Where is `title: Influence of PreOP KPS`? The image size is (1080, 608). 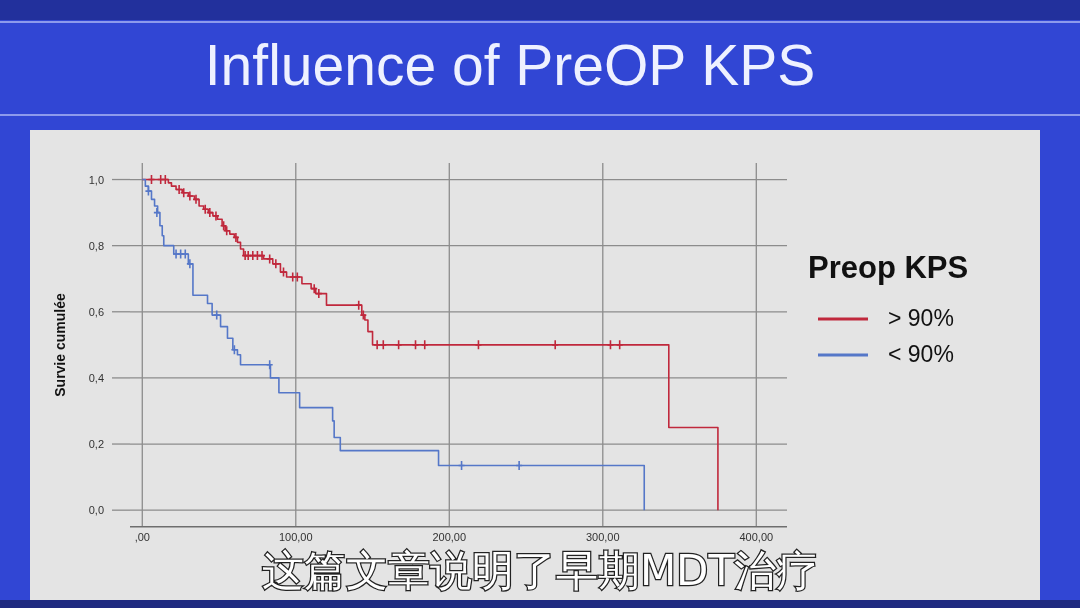 title: Influence of PreOP KPS is located at coordinates (510, 65).